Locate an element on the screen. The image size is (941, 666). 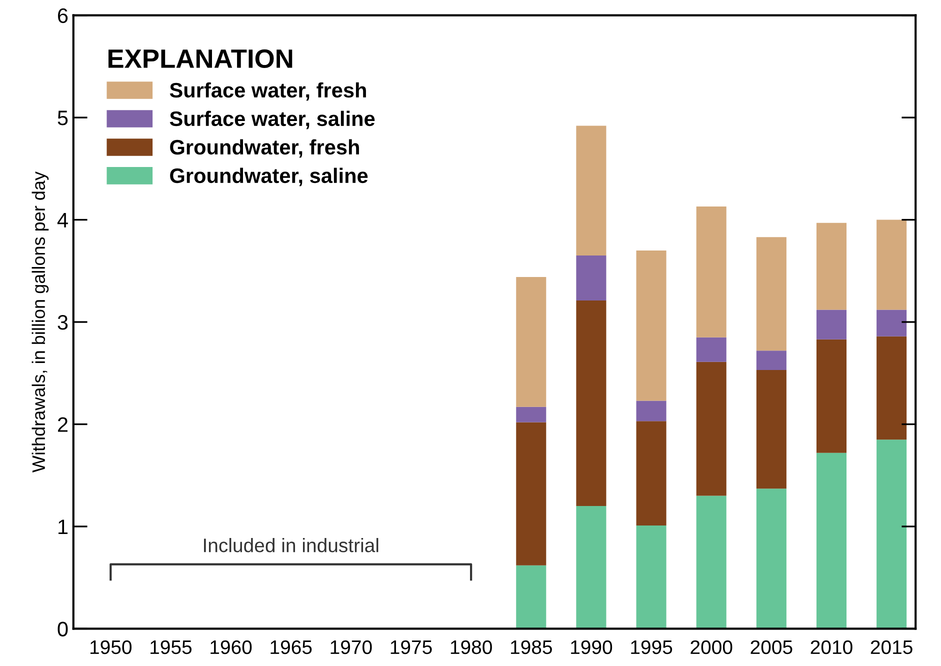
legend-label: Surface water, saline is located at coordinates (272, 120).